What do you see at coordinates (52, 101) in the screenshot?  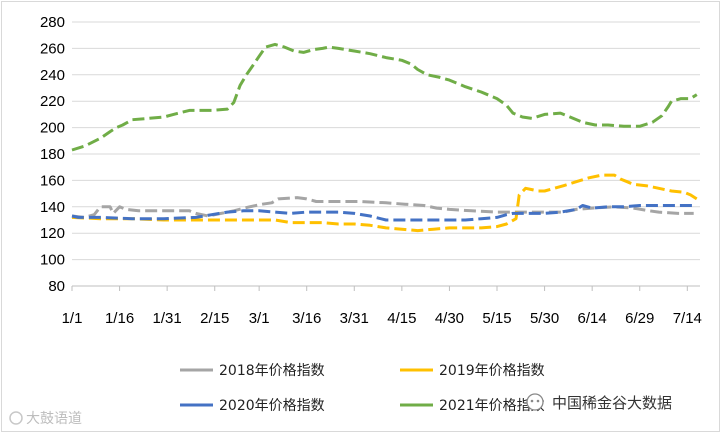 I see `y-tick-label: 220` at bounding box center [52, 101].